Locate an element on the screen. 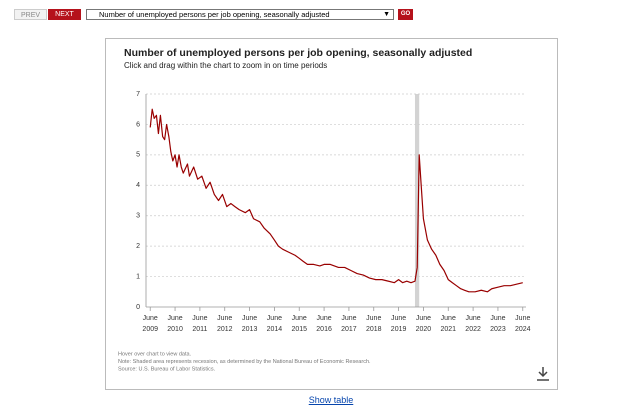  x-tick-label: June 2016 is located at coordinates (324, 324).